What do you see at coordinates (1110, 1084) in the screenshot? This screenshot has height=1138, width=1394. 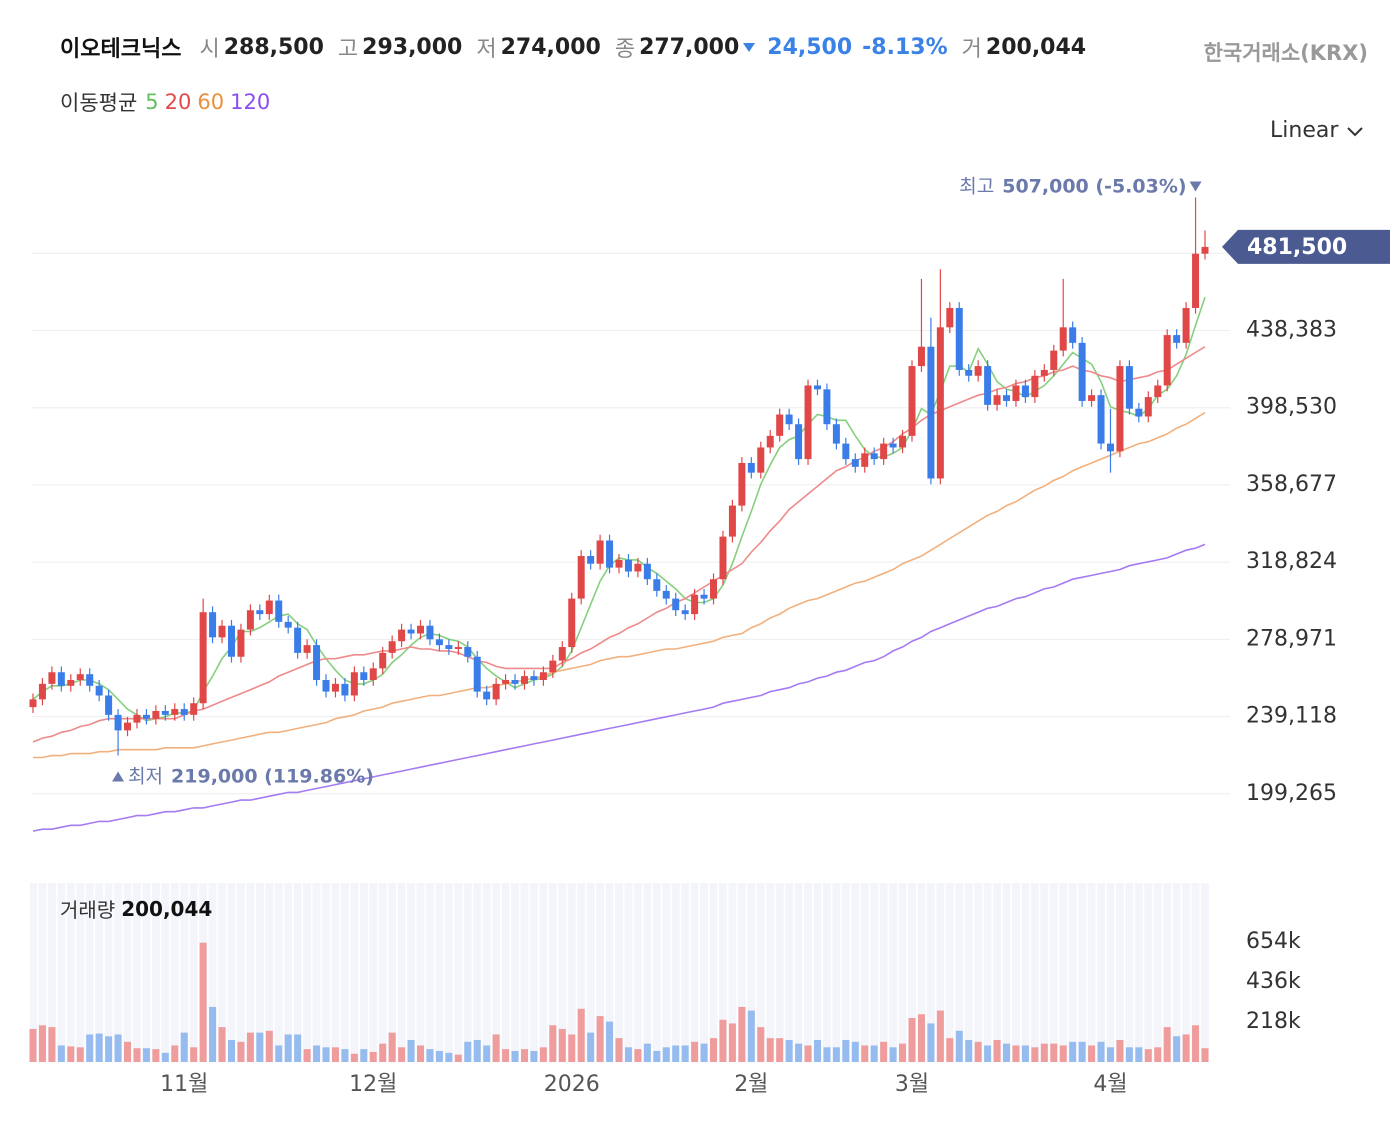 I see `x-tick-label: 4월` at bounding box center [1110, 1084].